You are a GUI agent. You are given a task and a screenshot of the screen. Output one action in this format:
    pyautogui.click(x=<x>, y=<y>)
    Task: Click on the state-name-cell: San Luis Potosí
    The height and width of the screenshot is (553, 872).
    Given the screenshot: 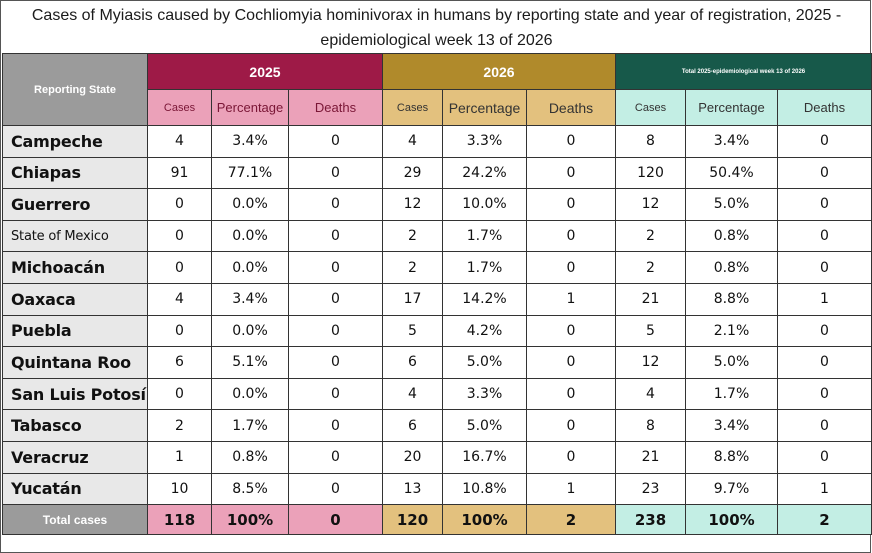 What is the action you would take?
    pyautogui.click(x=75, y=394)
    